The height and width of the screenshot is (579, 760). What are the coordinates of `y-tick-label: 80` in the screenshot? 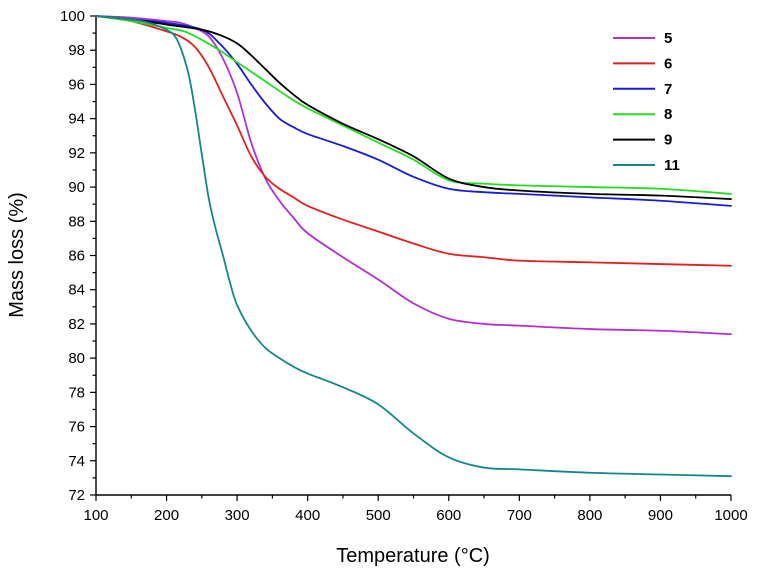 It's located at (76, 358).